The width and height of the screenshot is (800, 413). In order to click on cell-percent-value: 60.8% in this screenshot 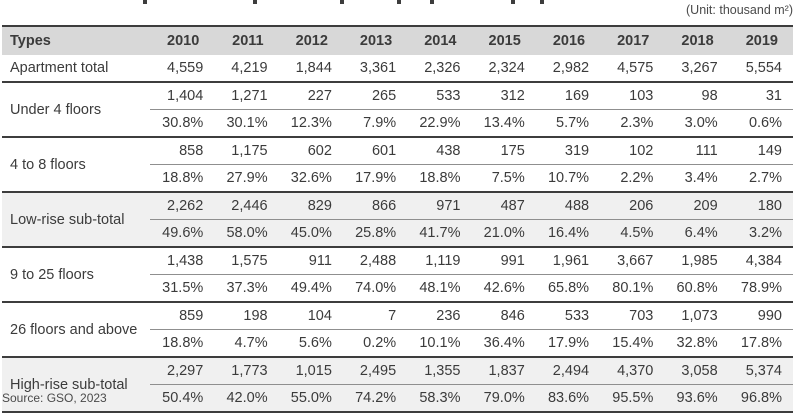, I will do `click(696, 288)`.